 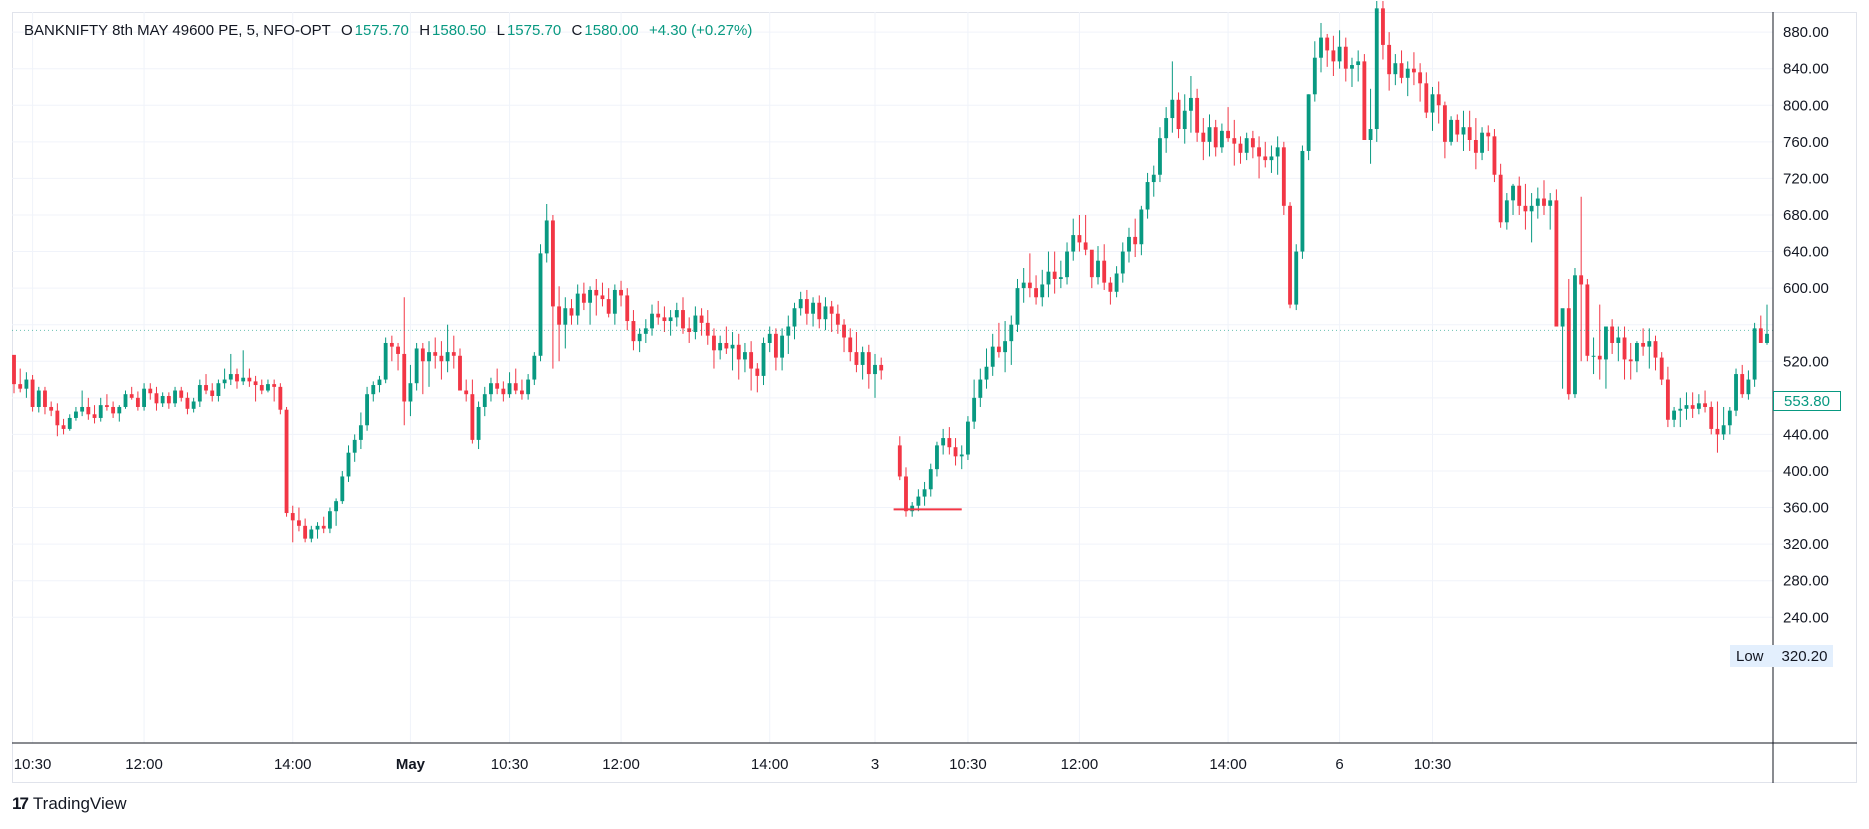 I want to click on tradingview-branding: 17 TradingView, so click(x=69, y=804).